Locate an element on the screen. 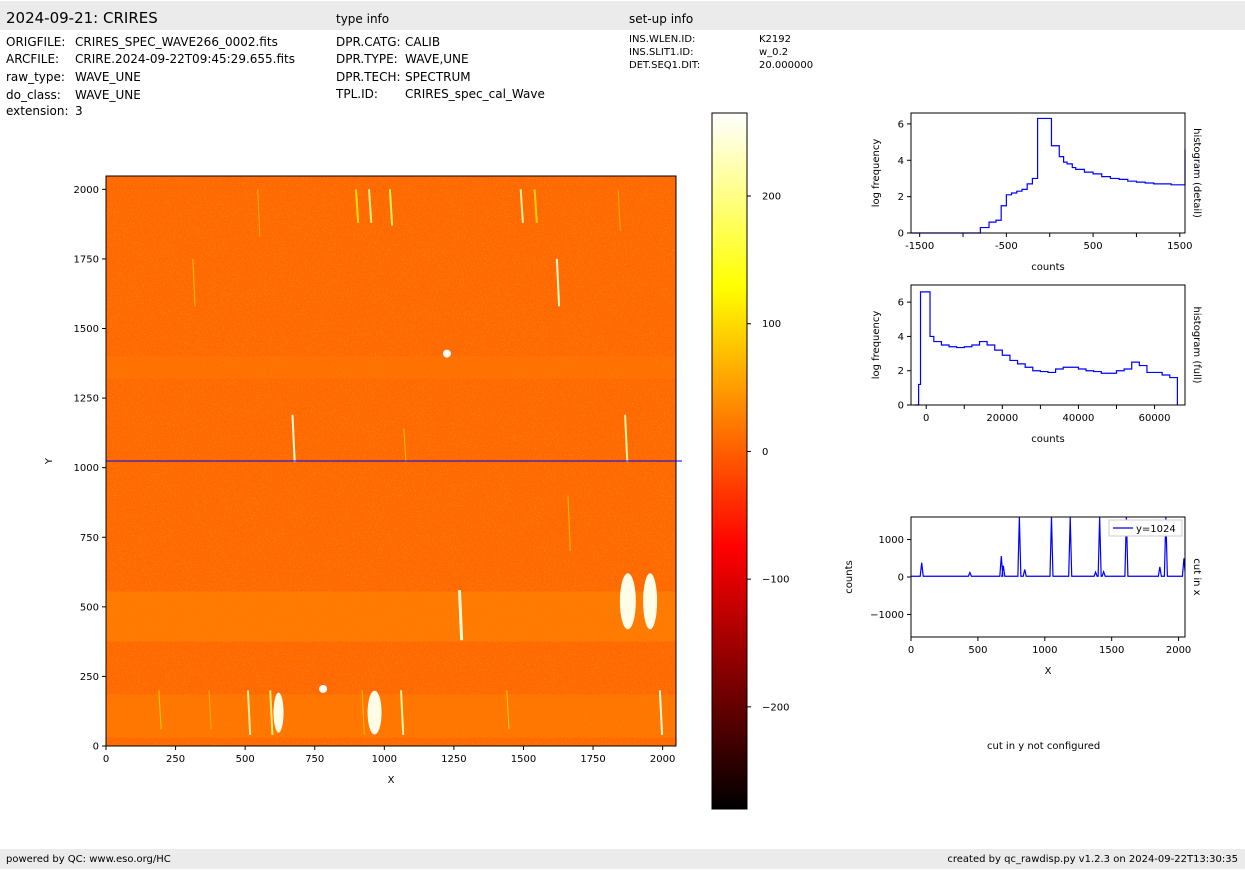  footer-band is located at coordinates (622, 859).